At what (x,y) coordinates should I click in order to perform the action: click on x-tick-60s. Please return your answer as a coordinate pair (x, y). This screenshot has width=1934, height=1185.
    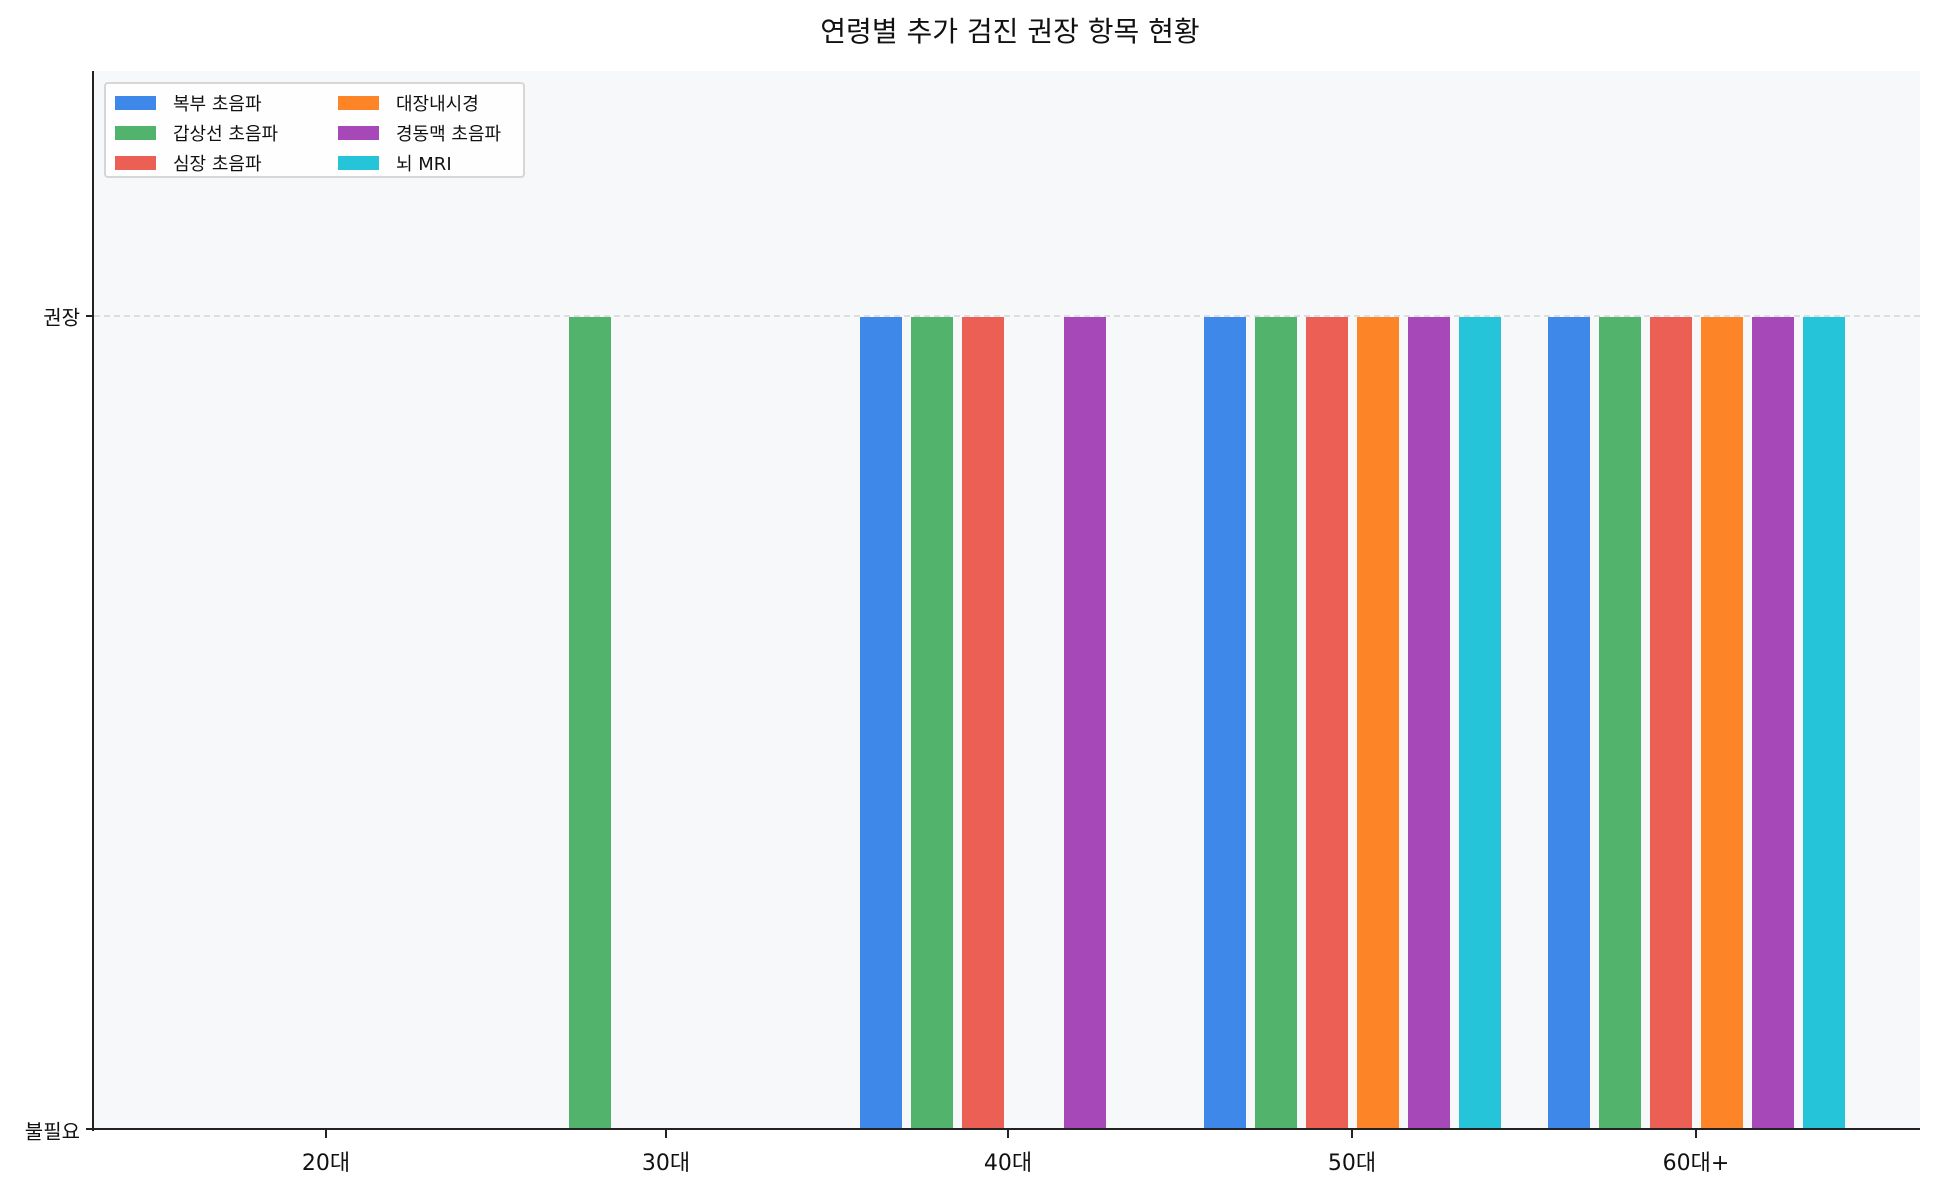
    Looking at the image, I should click on (1696, 1134).